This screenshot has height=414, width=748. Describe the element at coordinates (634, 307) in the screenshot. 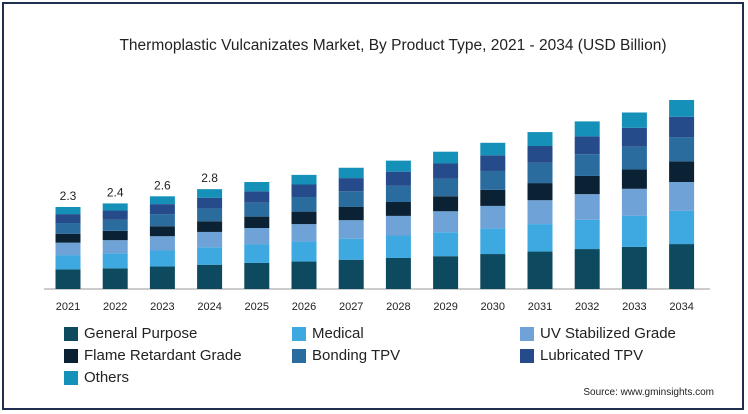

I see `x-tick-label: 2033` at that location.